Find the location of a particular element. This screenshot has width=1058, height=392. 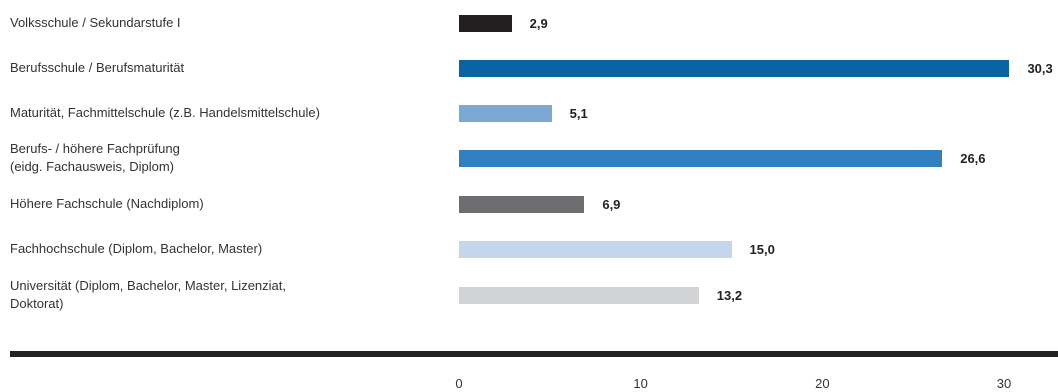

category-label: Volksschule / Sekundarstufe I is located at coordinates (95, 22).